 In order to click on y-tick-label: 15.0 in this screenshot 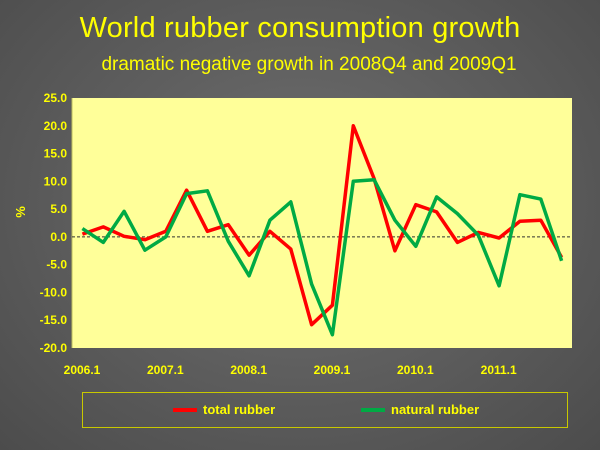, I will do `click(56, 154)`.